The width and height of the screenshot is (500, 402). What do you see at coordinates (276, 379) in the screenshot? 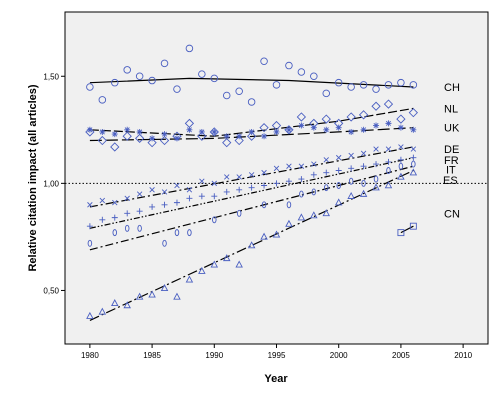
I see `x-axis-title: Year` at bounding box center [276, 379].